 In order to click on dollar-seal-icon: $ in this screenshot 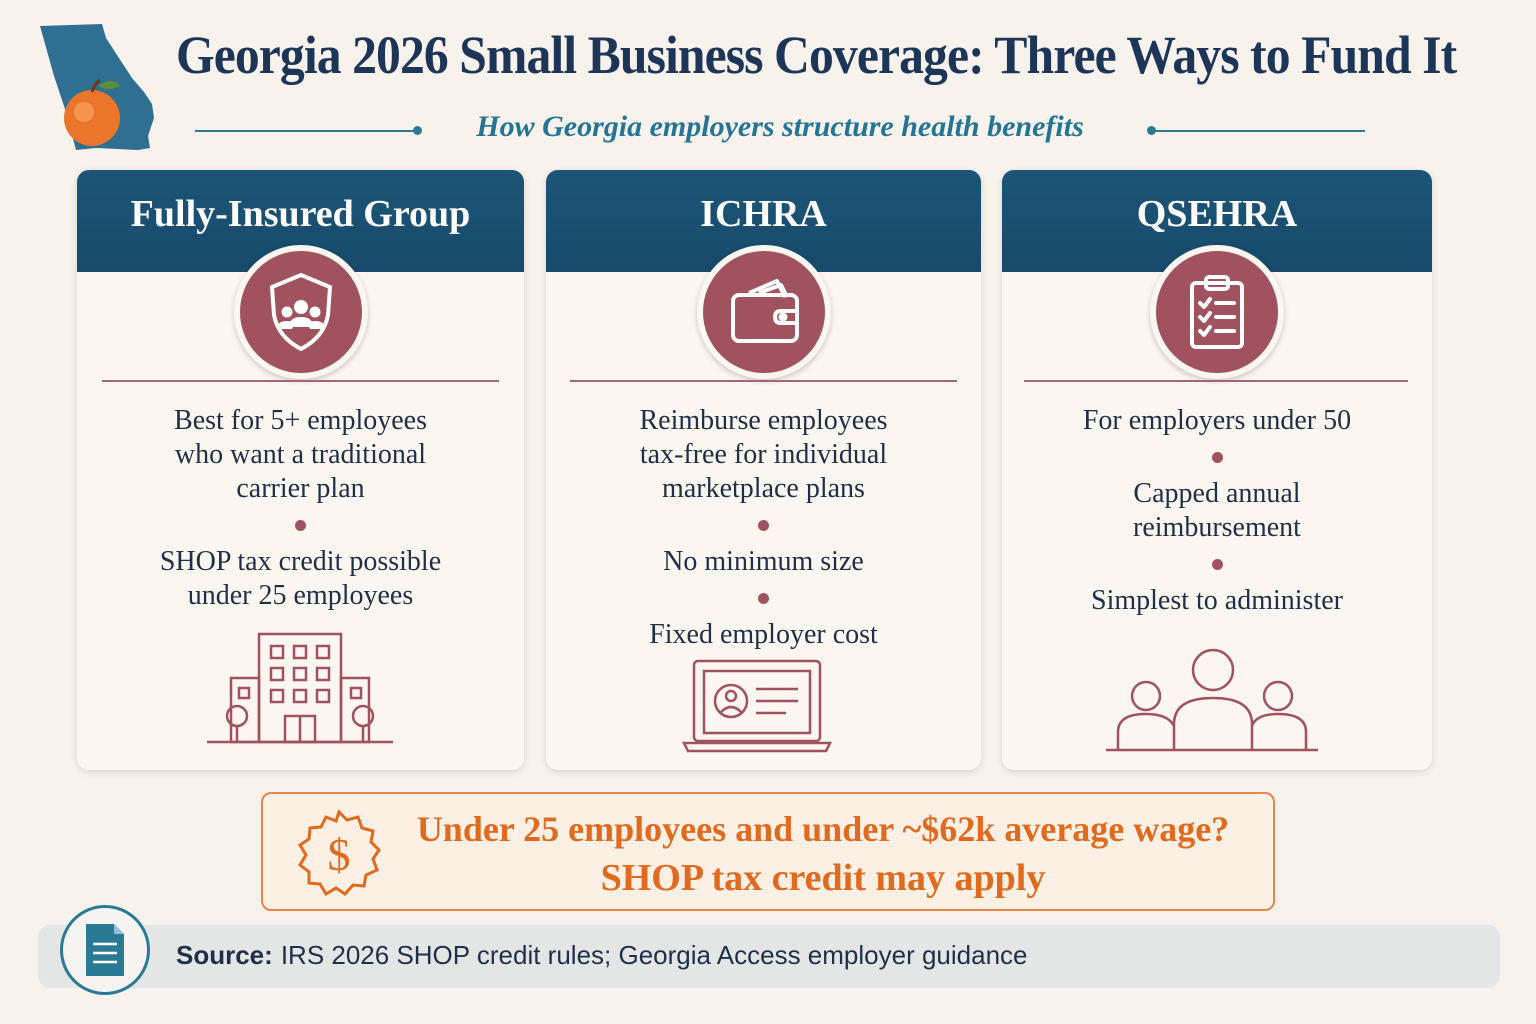, I will do `click(339, 853)`.